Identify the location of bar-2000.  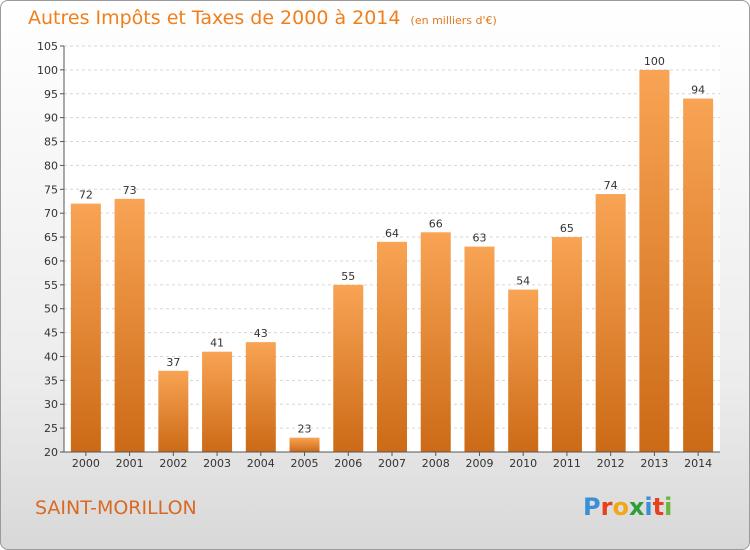
(85, 327).